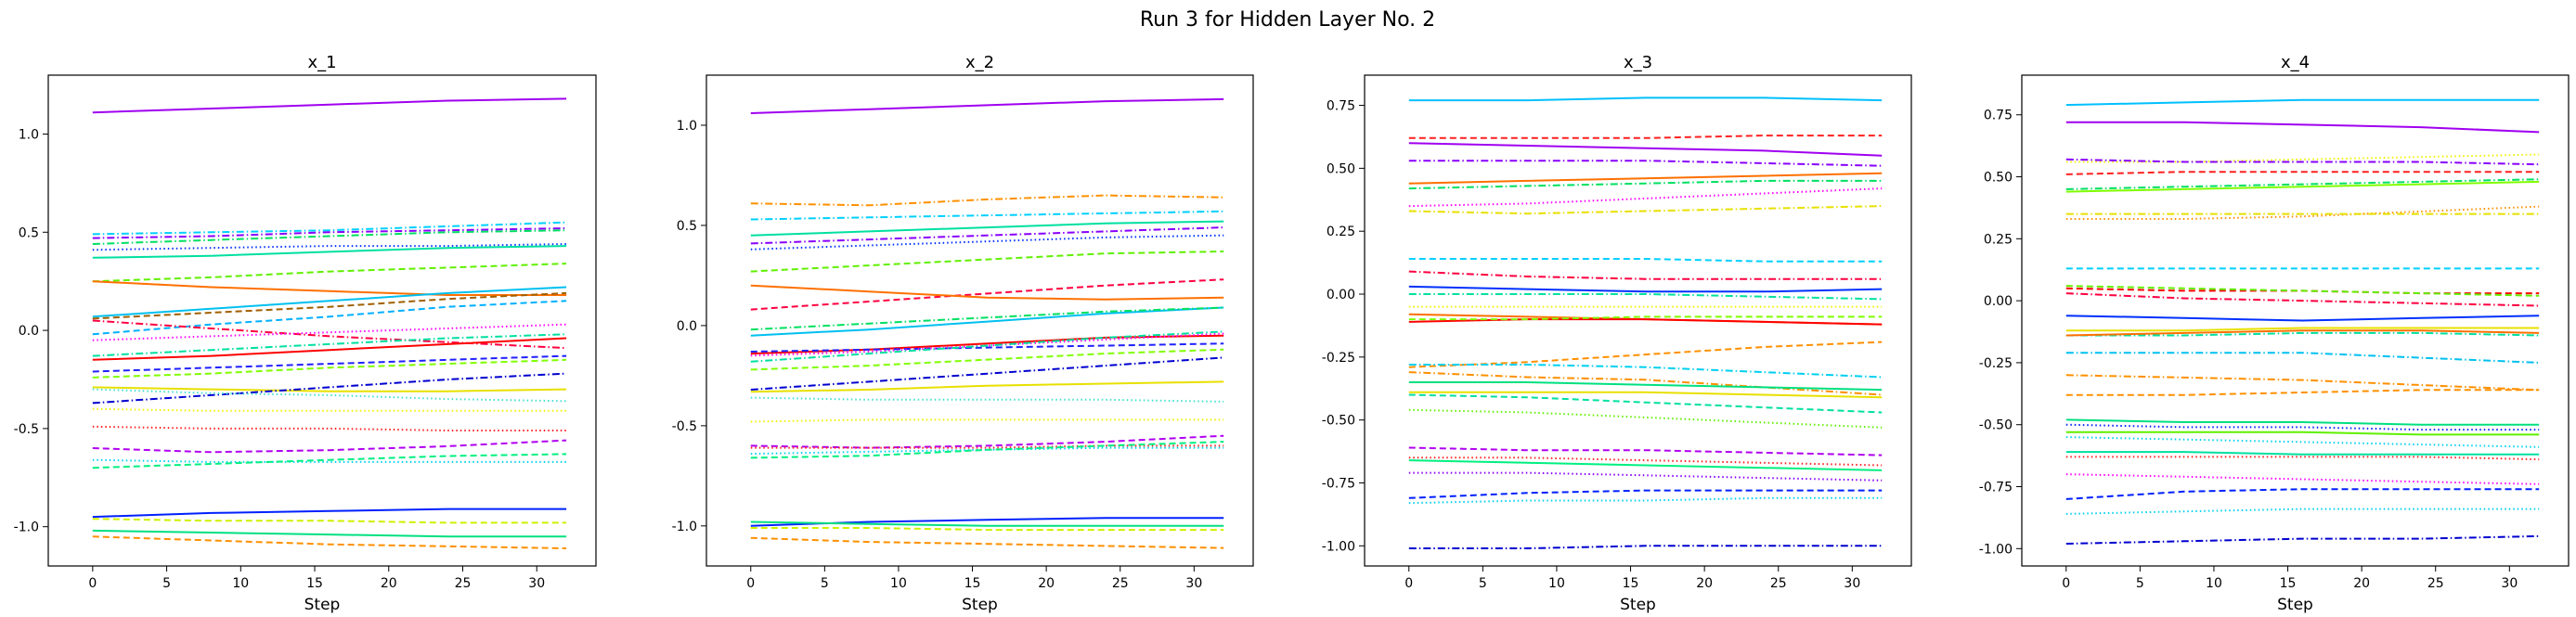 This screenshot has width=2576, height=617. What do you see at coordinates (389, 583) in the screenshot?
I see `x-tick-label: 20` at bounding box center [389, 583].